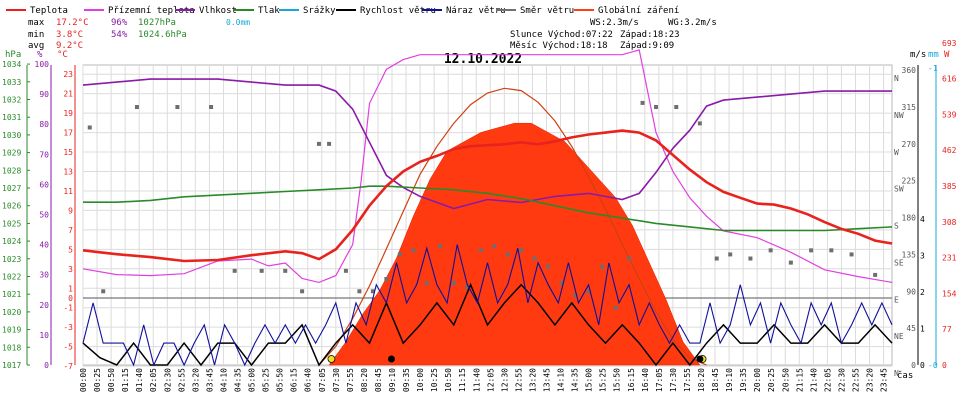 The height and width of the screenshot is (400, 966). What do you see at coordinates (909, 218) in the screenshot?
I see `dir-tick-4: 180` at bounding box center [909, 218].